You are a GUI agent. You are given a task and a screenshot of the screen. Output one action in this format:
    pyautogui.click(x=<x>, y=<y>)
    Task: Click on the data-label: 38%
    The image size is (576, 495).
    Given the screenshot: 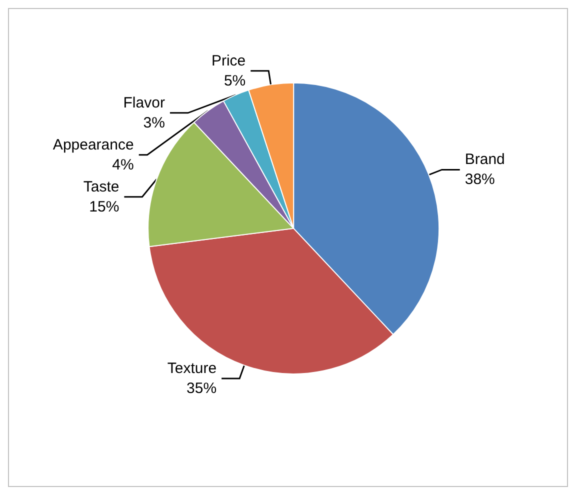 What is the action you would take?
    pyautogui.click(x=479, y=179)
    